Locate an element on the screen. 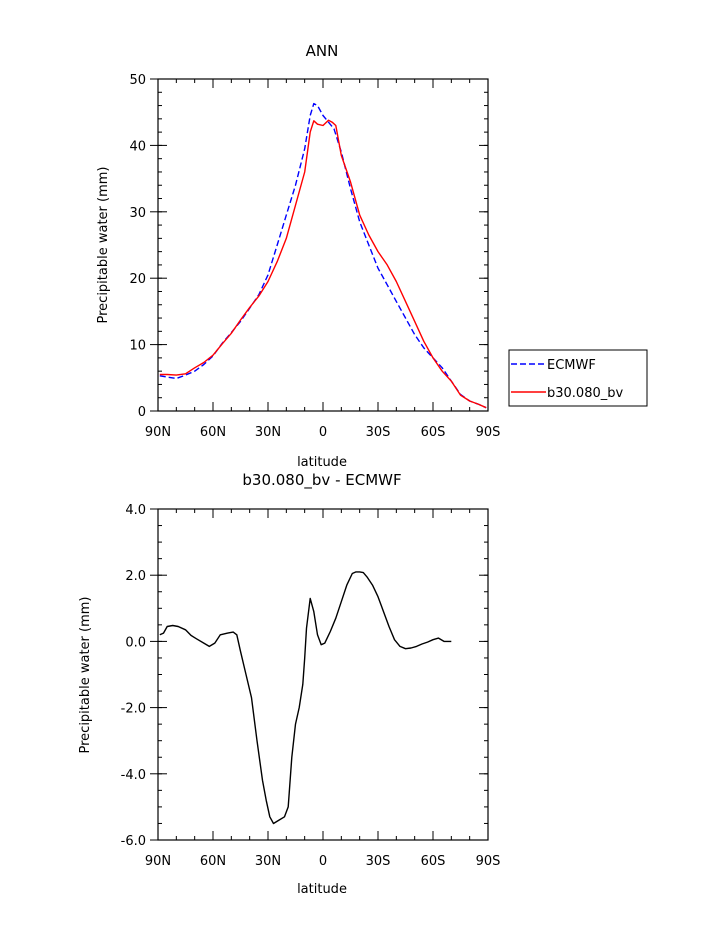  legend: ECMWF b30.080_bv is located at coordinates (578, 378).